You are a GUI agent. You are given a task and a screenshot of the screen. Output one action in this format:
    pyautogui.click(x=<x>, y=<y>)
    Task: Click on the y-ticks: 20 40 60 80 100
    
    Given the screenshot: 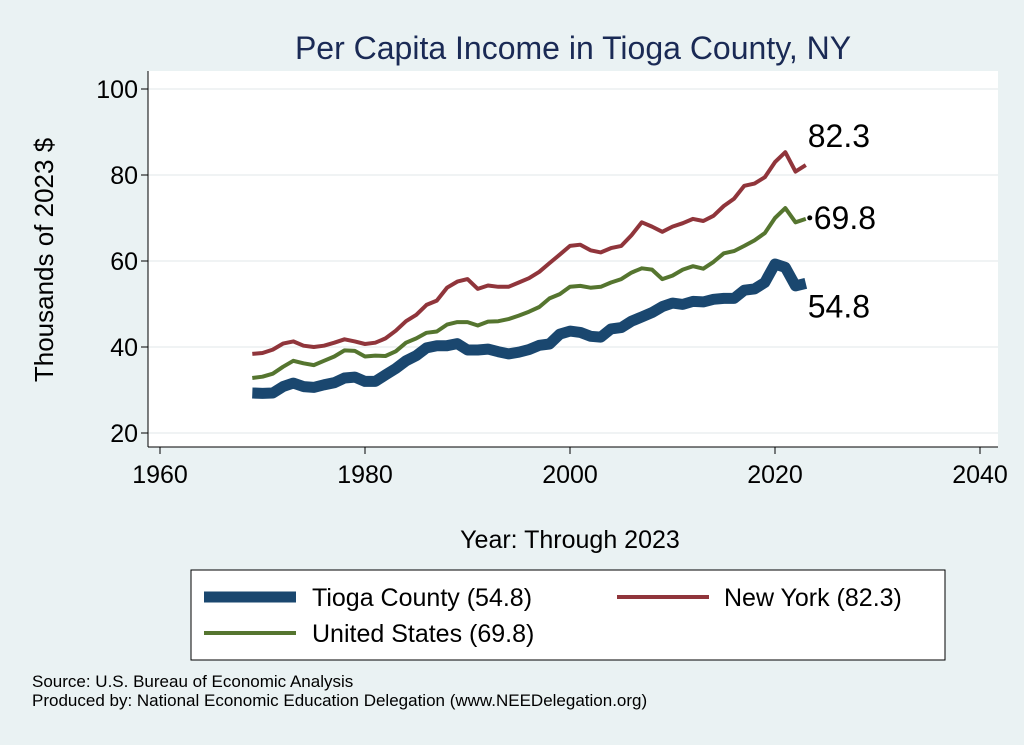 What is the action you would take?
    pyautogui.click(x=122, y=262)
    